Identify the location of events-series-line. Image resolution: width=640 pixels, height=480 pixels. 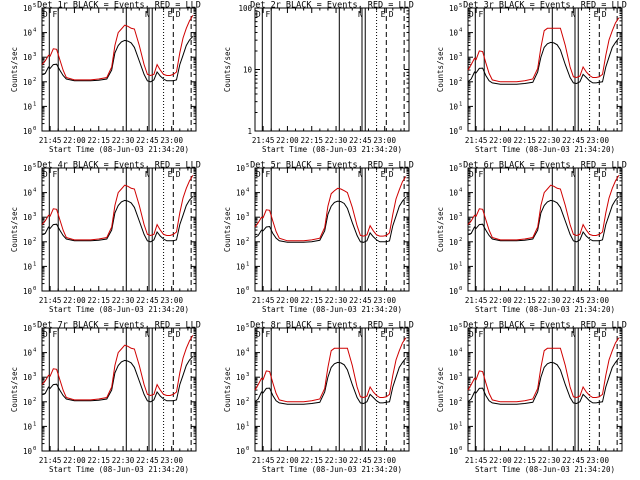
(117, 219).